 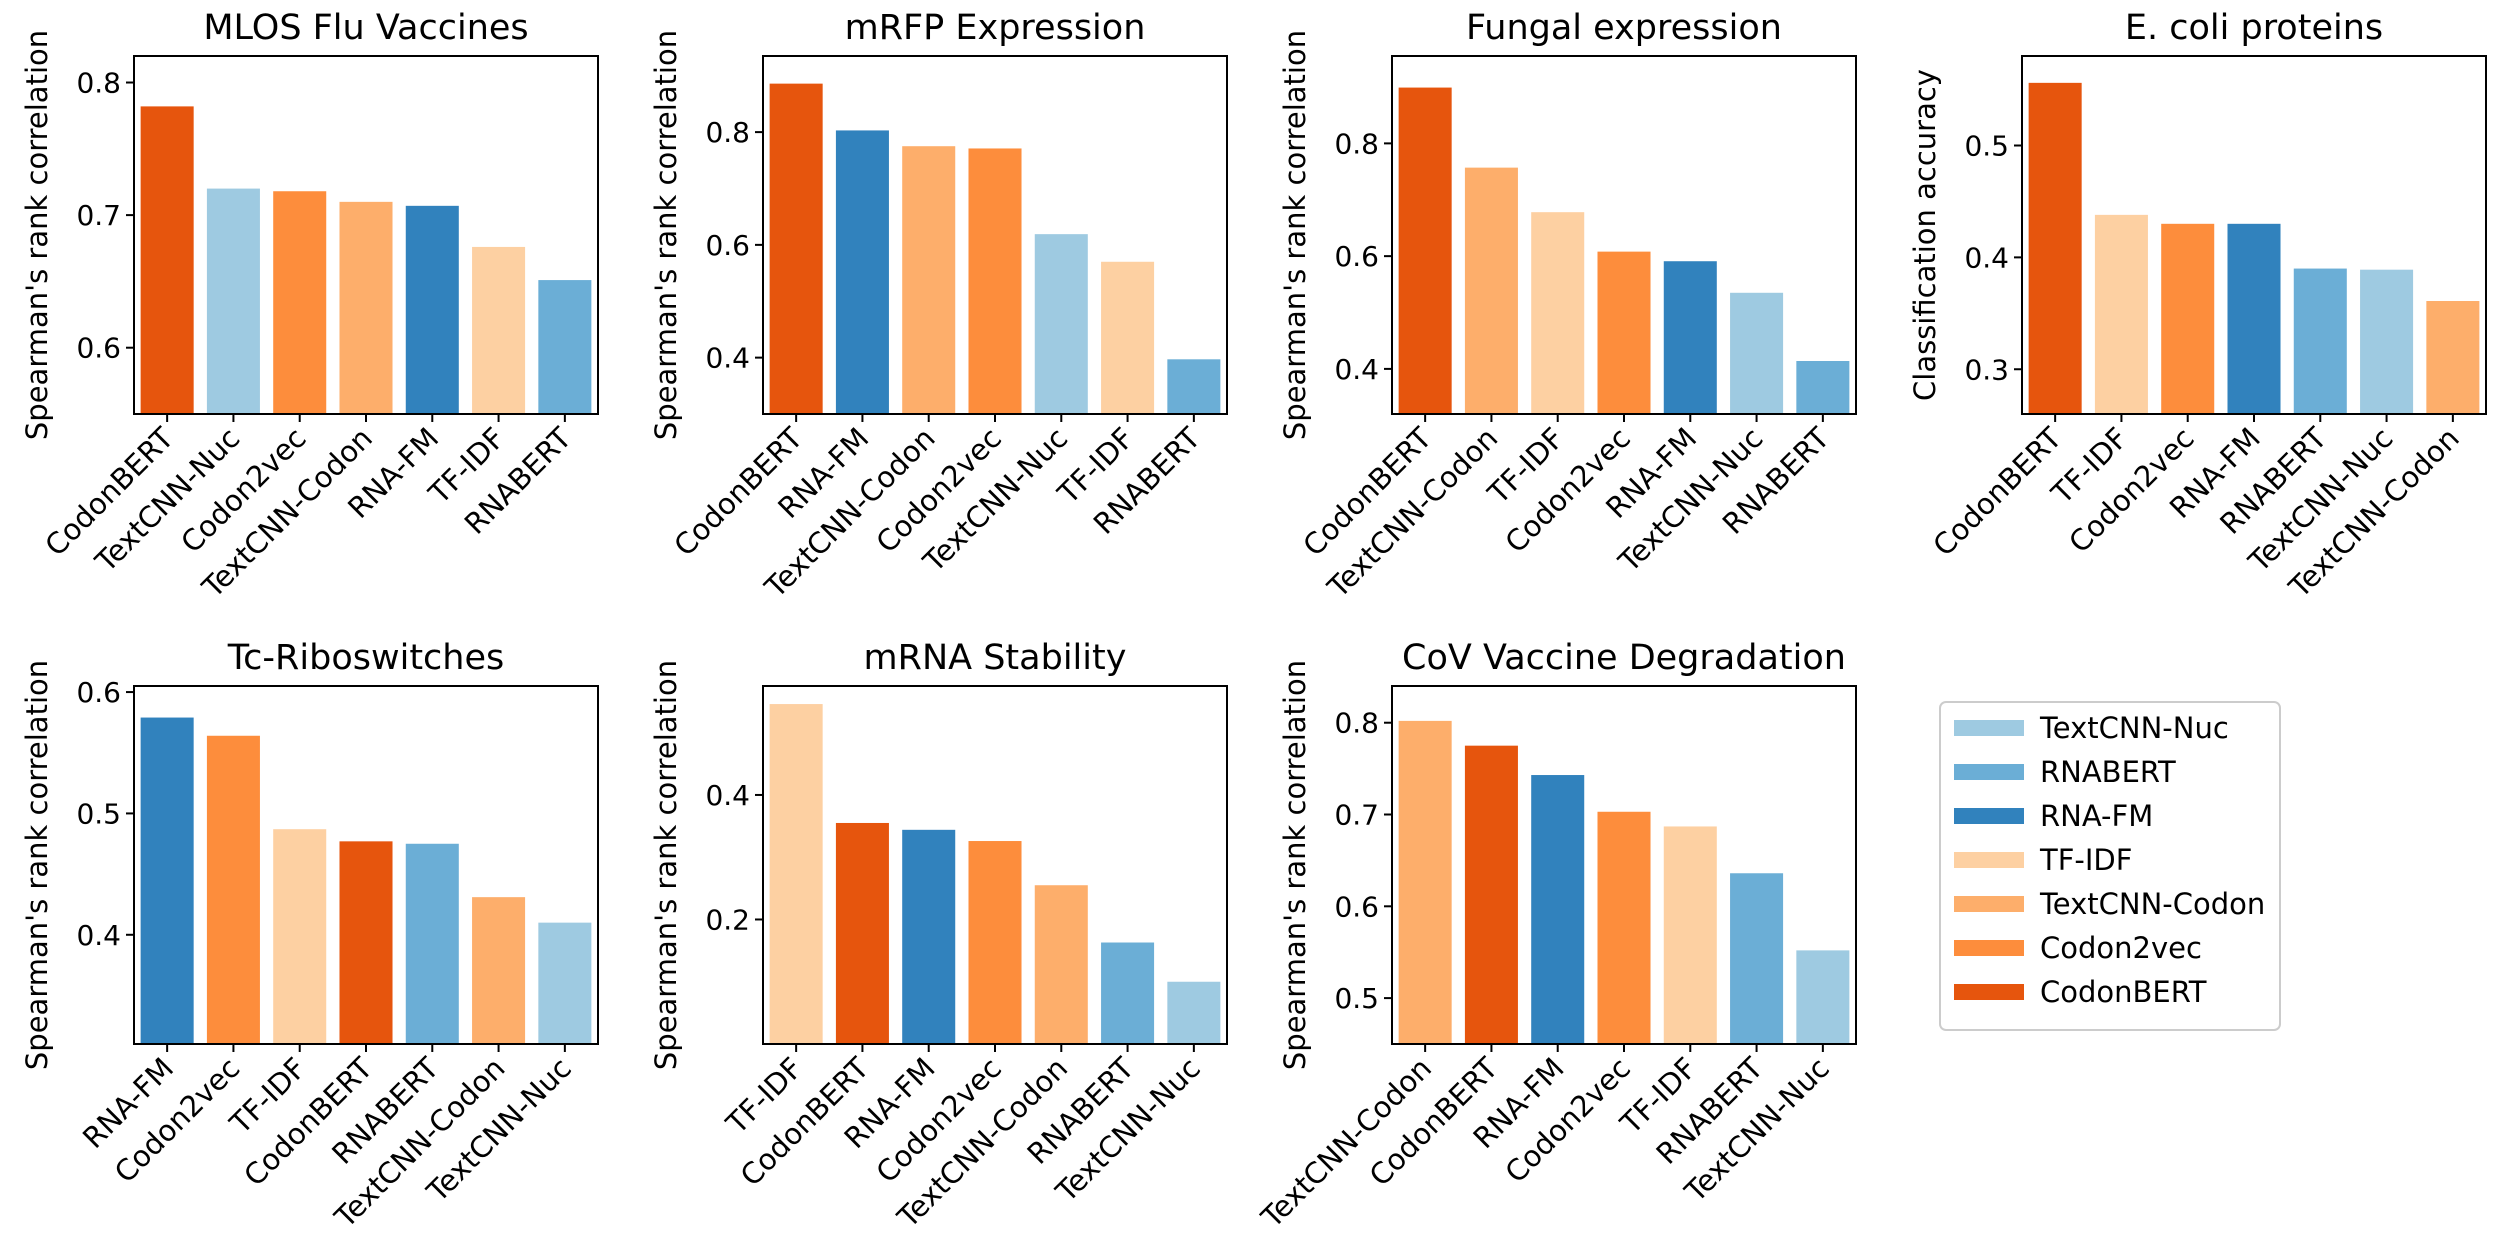 What do you see at coordinates (1624, 658) in the screenshot?
I see `panel-title: CoV Vaccine Degradation` at bounding box center [1624, 658].